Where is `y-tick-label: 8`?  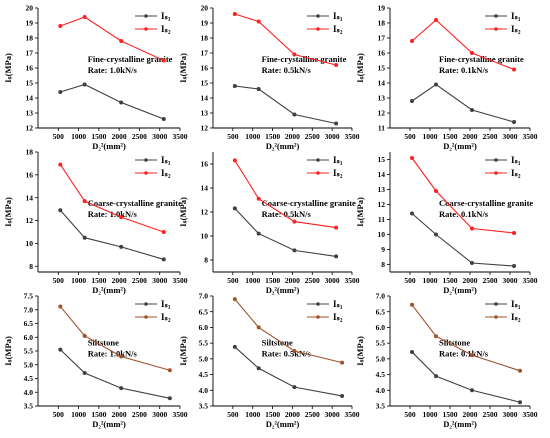 y-tick-label: 8 is located at coordinates (206, 260).